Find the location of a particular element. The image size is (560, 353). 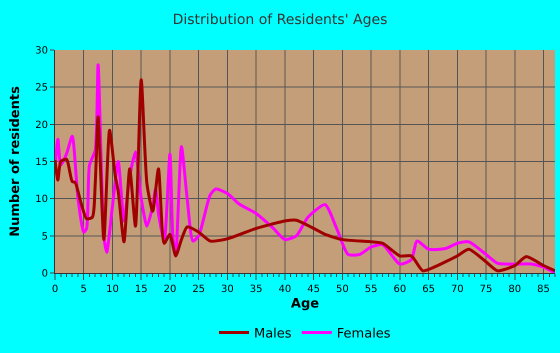

x-tick-label: 45 is located at coordinates (313, 289).